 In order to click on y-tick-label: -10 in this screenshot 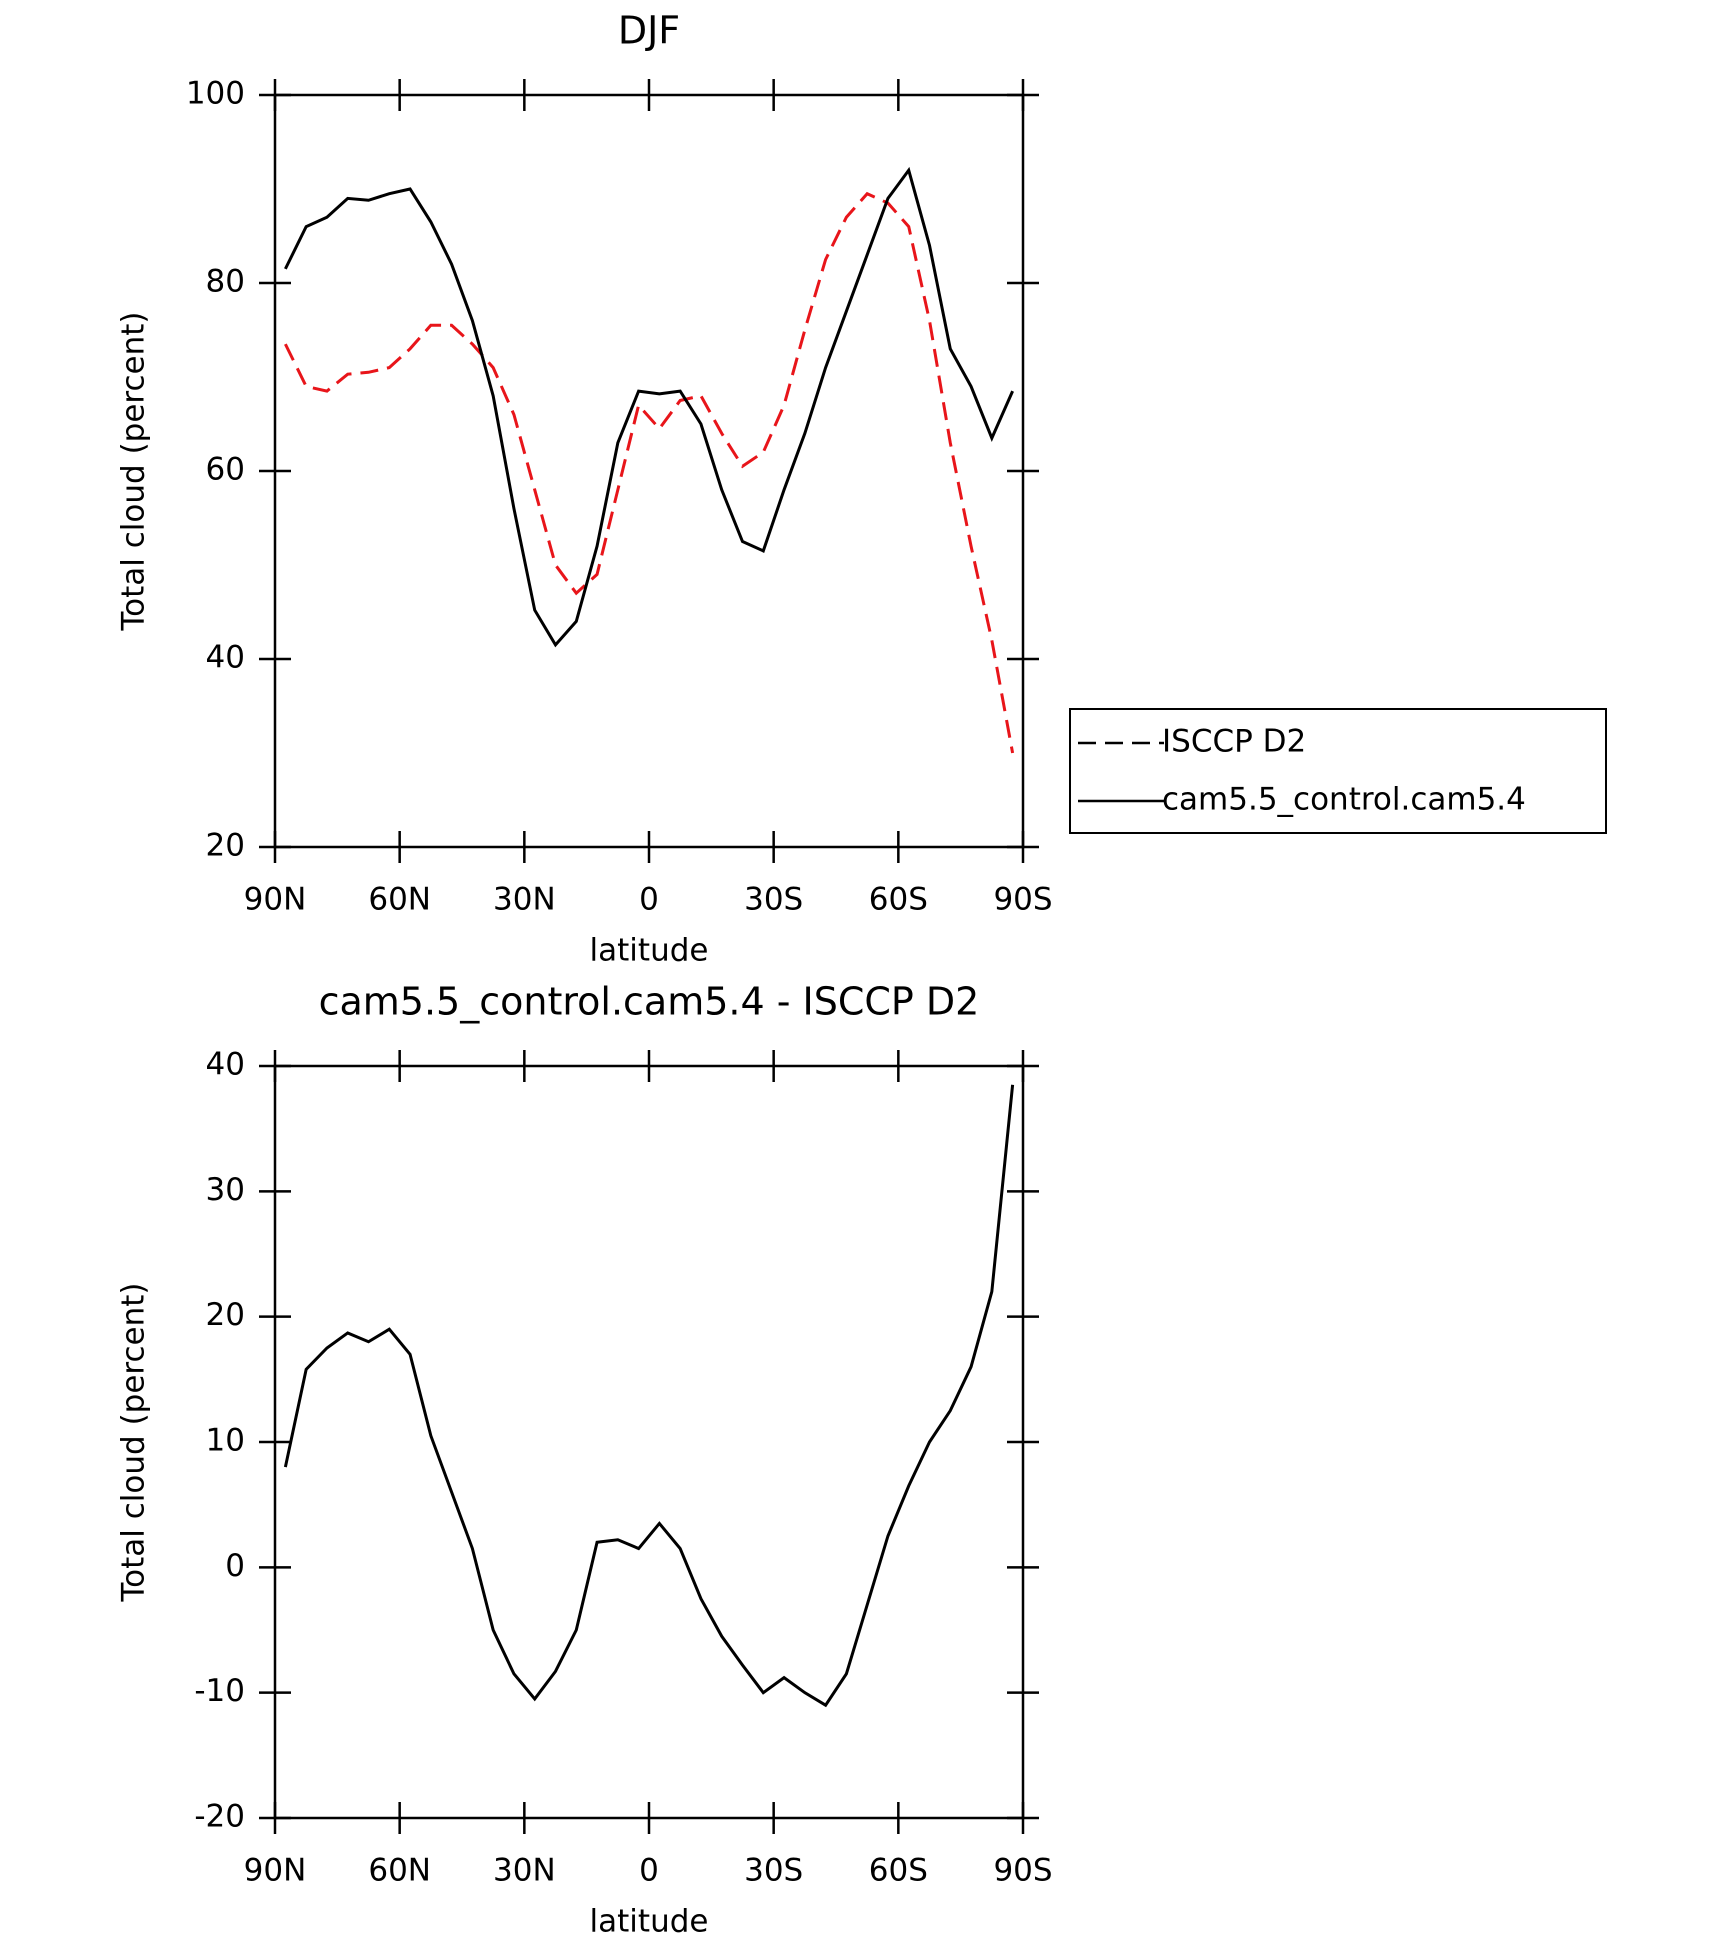, I will do `click(219, 1691)`.